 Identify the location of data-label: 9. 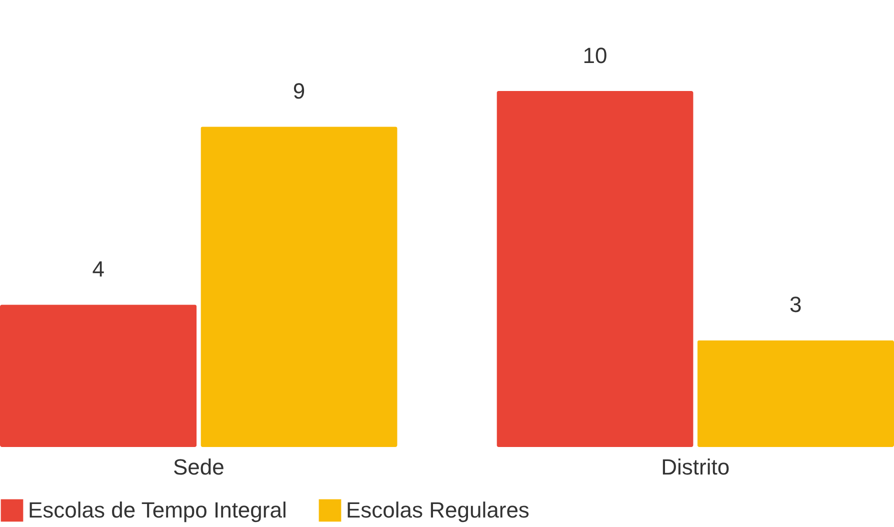
(299, 91).